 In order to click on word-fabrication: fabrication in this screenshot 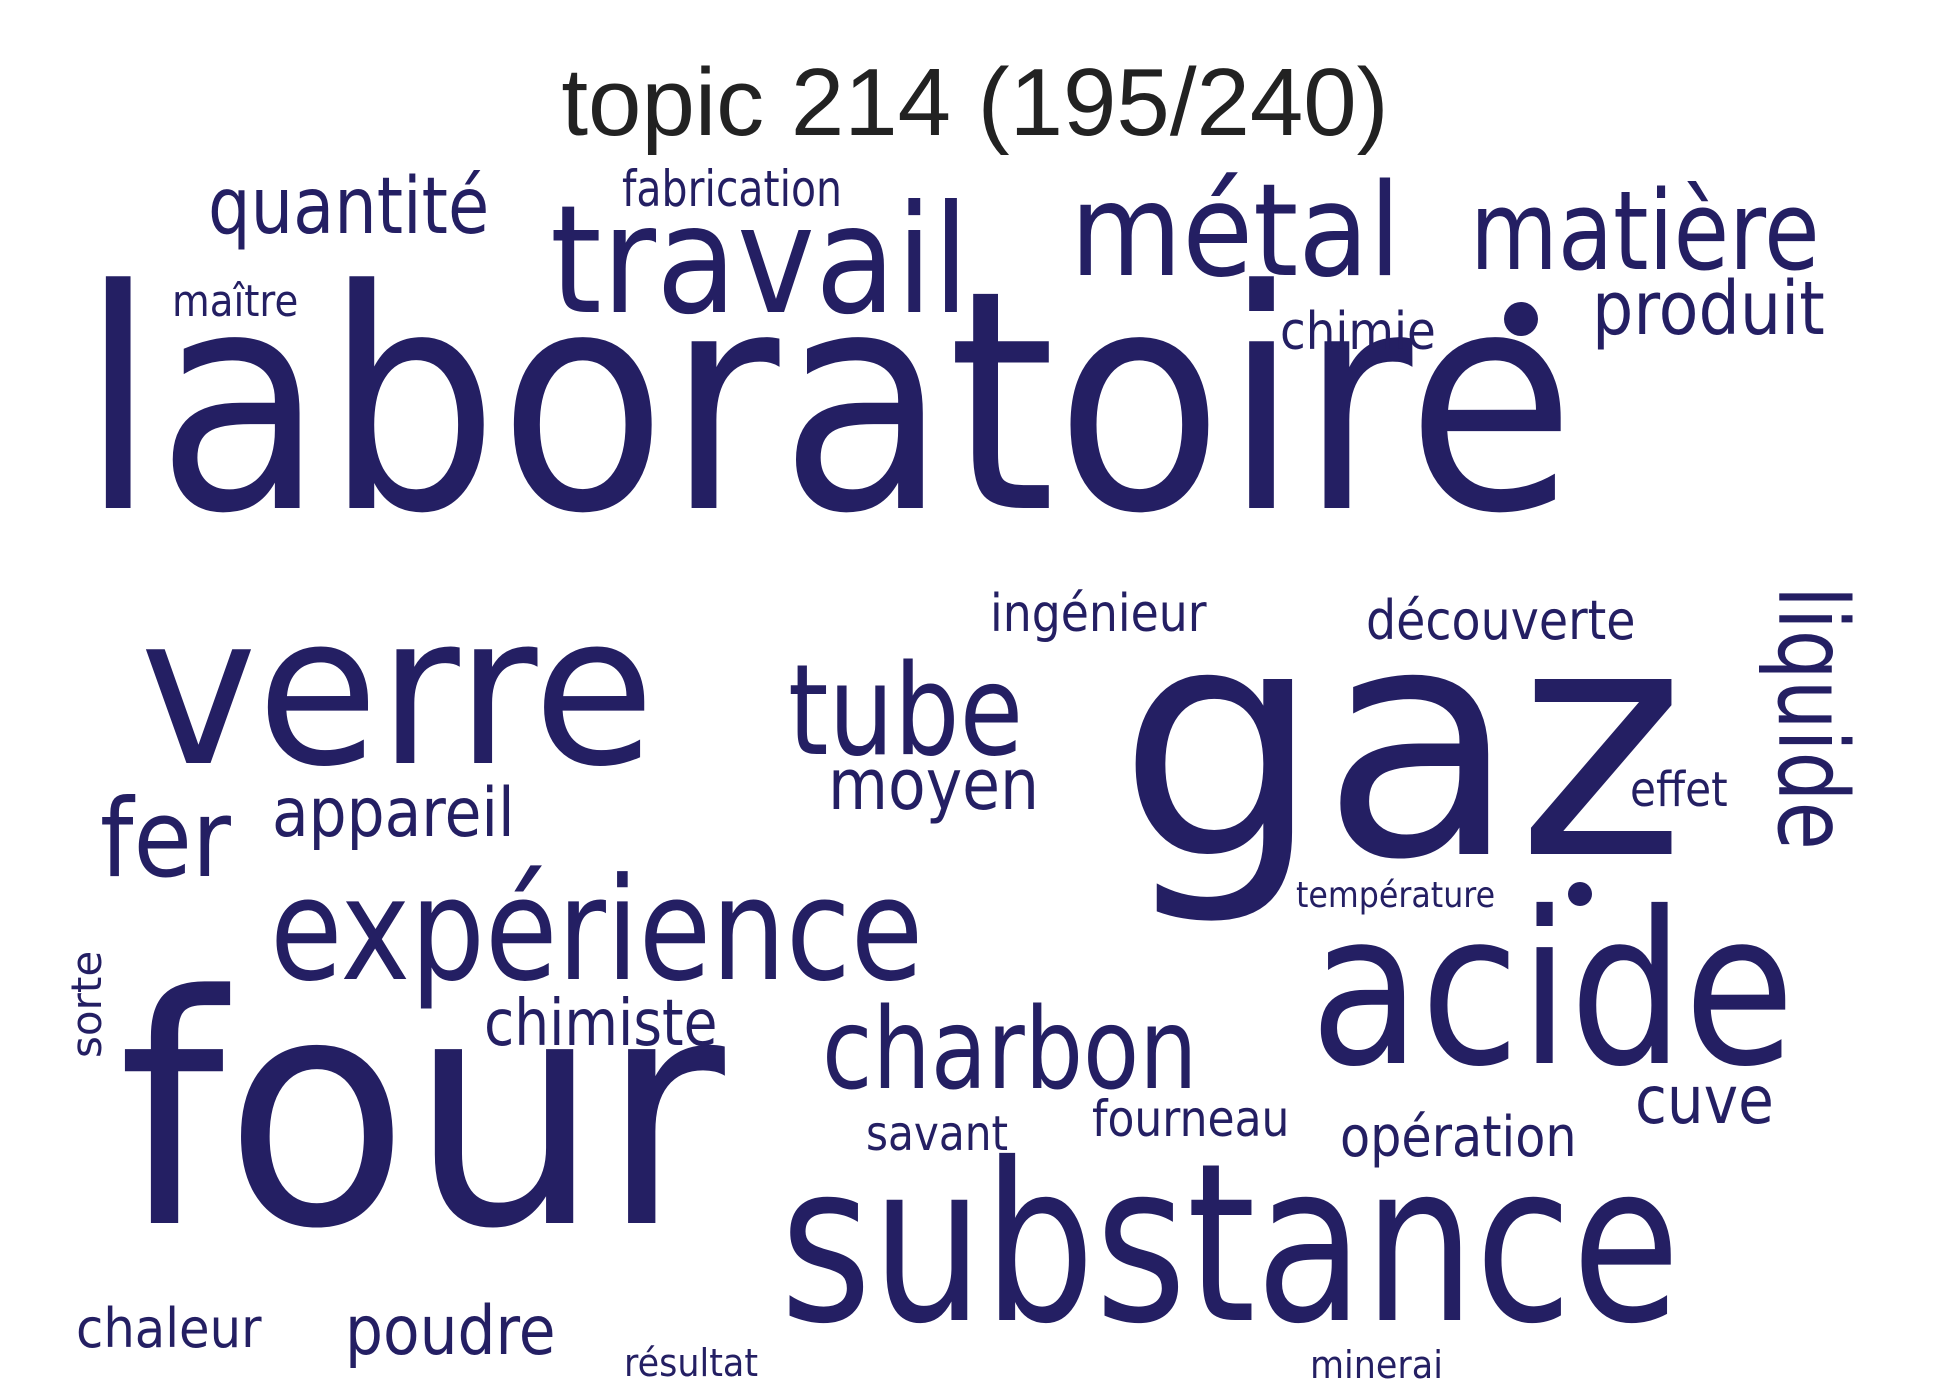, I will do `click(732, 189)`.